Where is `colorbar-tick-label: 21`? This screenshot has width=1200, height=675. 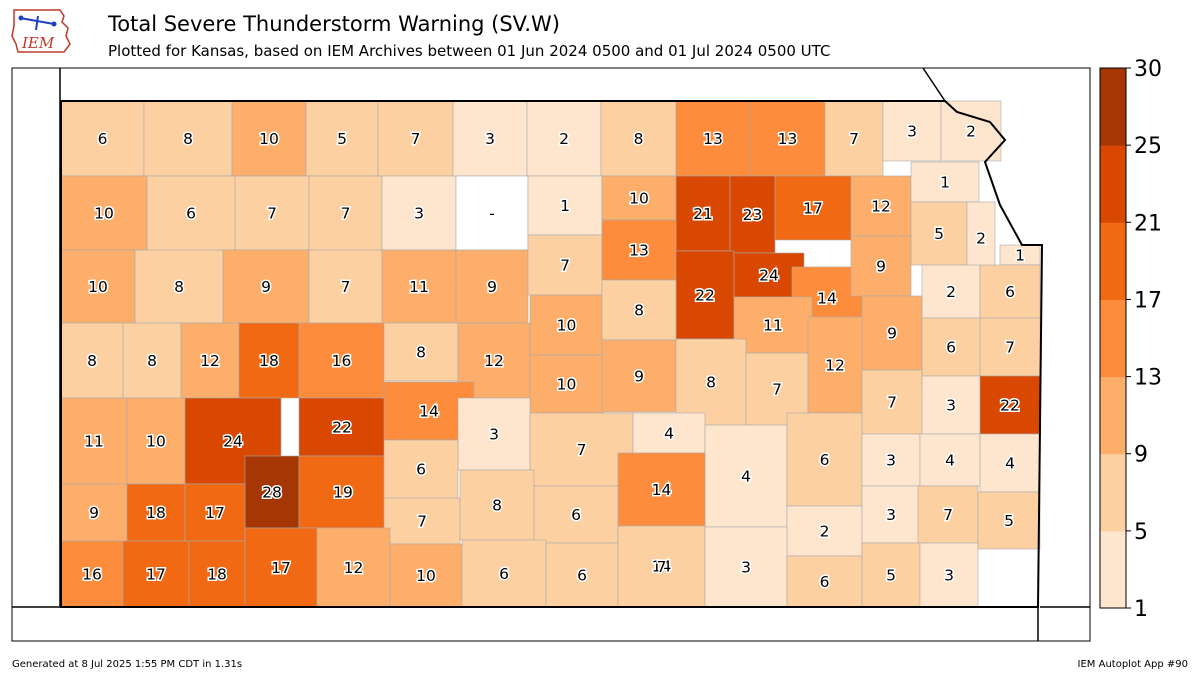 colorbar-tick-label: 21 is located at coordinates (1148, 223).